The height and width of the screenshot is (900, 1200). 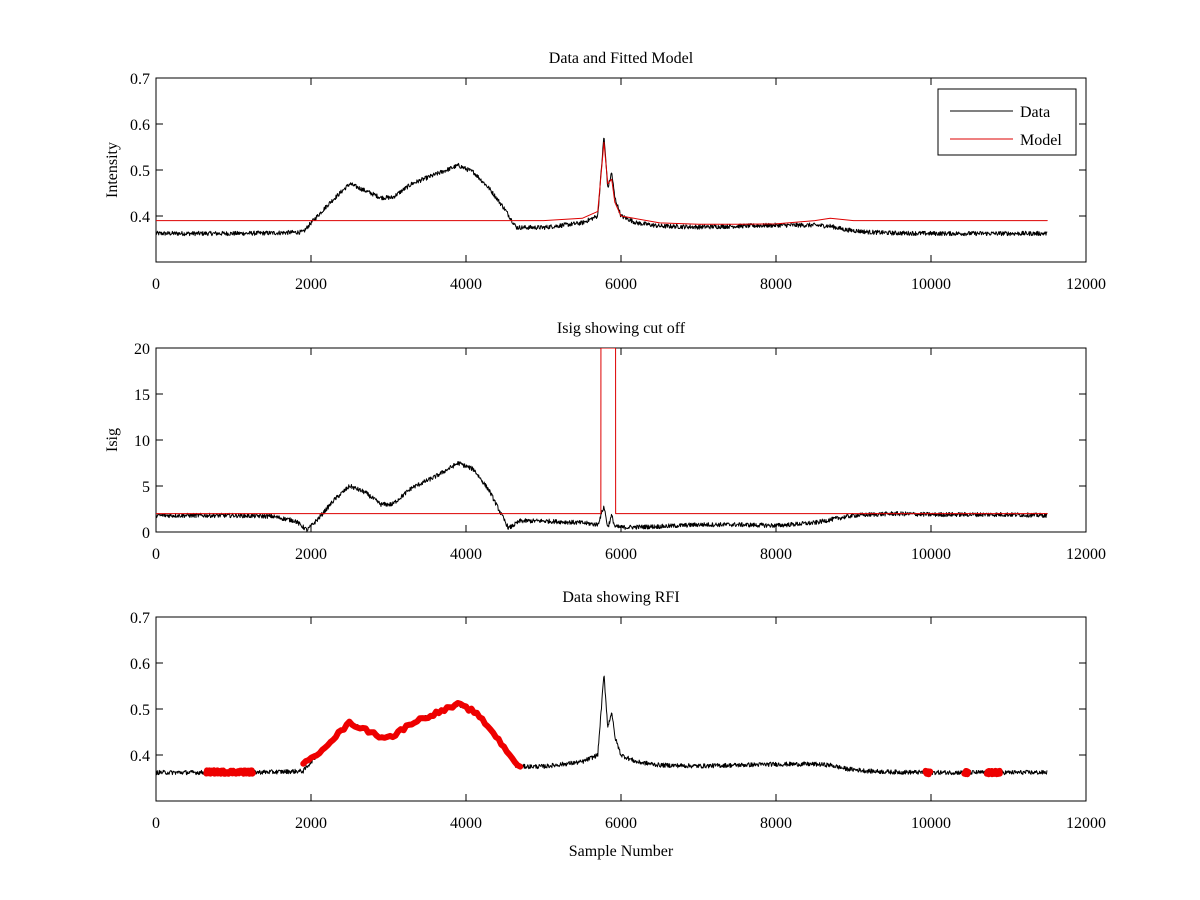 What do you see at coordinates (621, 851) in the screenshot?
I see `x-axis-label: Sample Number` at bounding box center [621, 851].